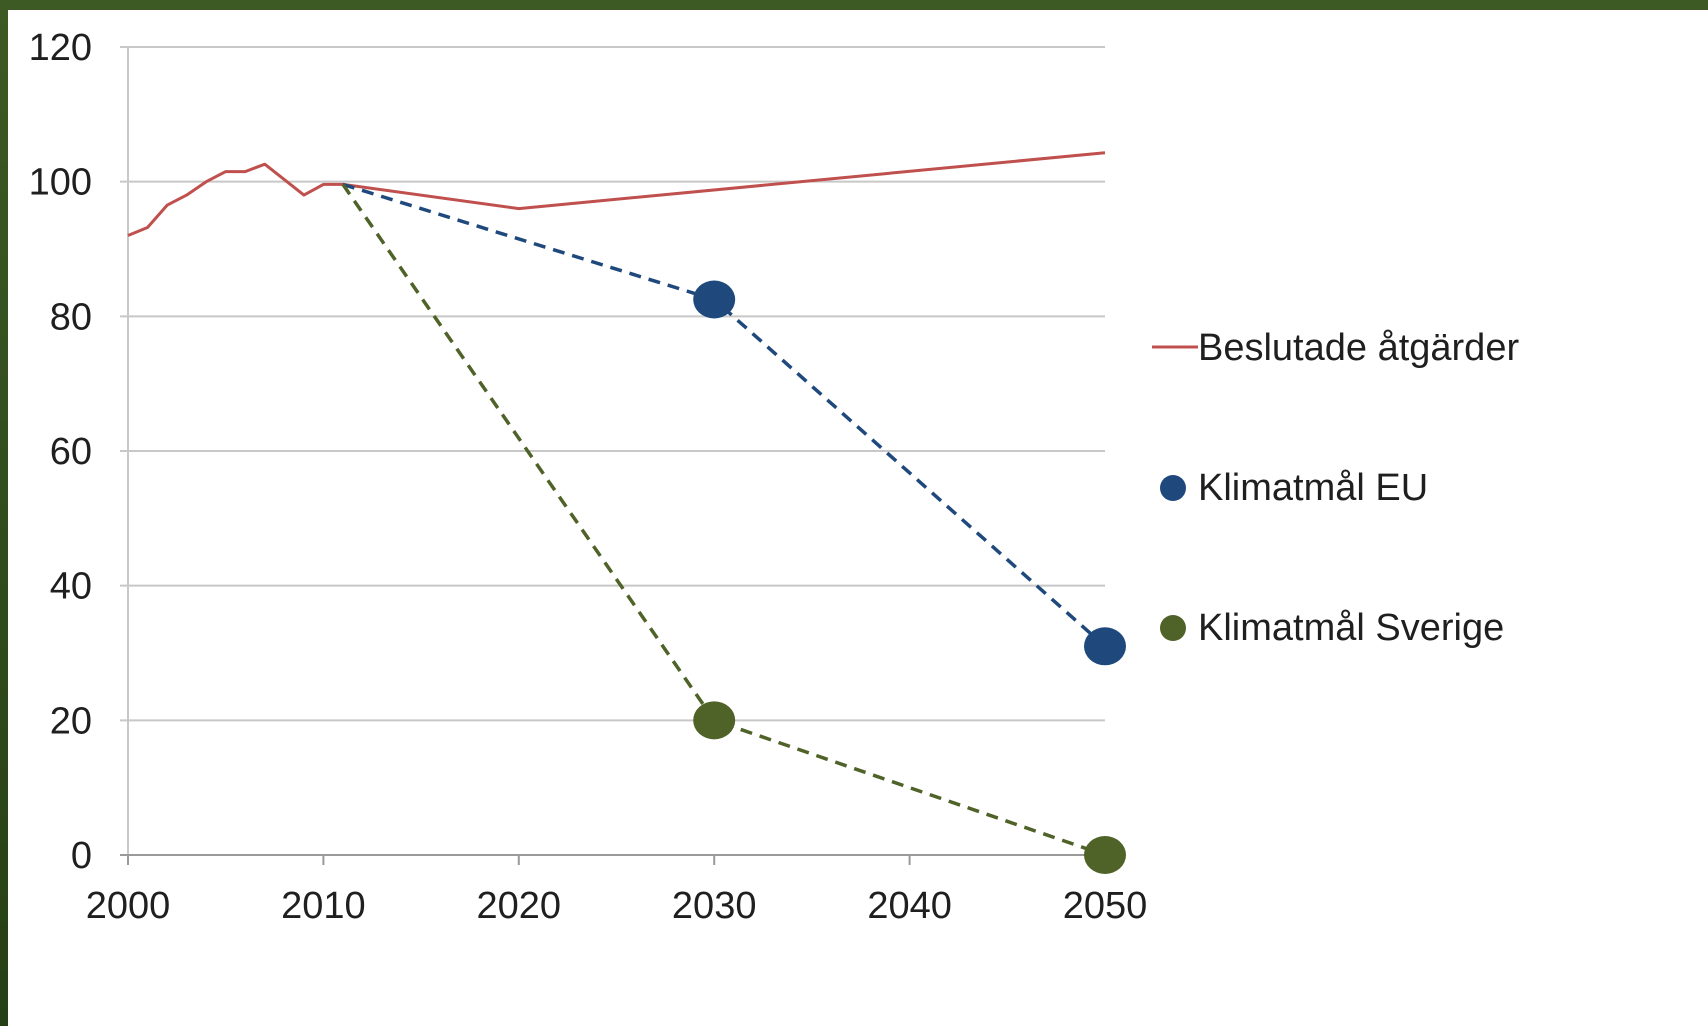 This screenshot has height=1026, width=1708. I want to click on legend-label-0: Beslutade åtgärder, so click(1358, 348).